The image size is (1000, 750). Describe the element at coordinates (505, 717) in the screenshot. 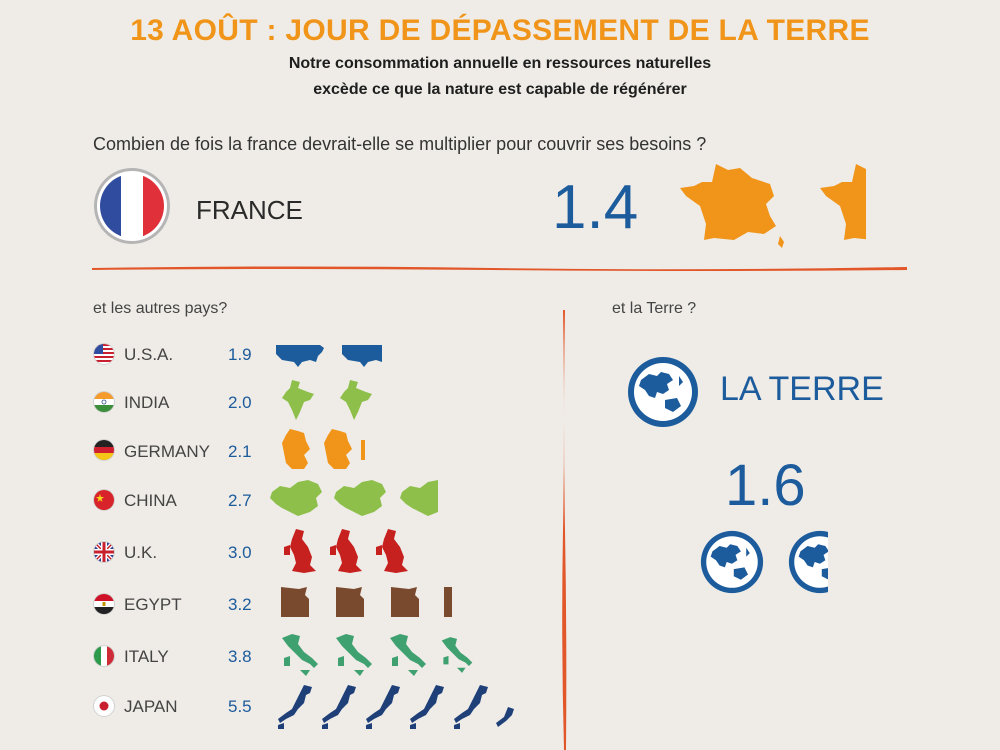

I see `japan-map-partial-icon` at that location.